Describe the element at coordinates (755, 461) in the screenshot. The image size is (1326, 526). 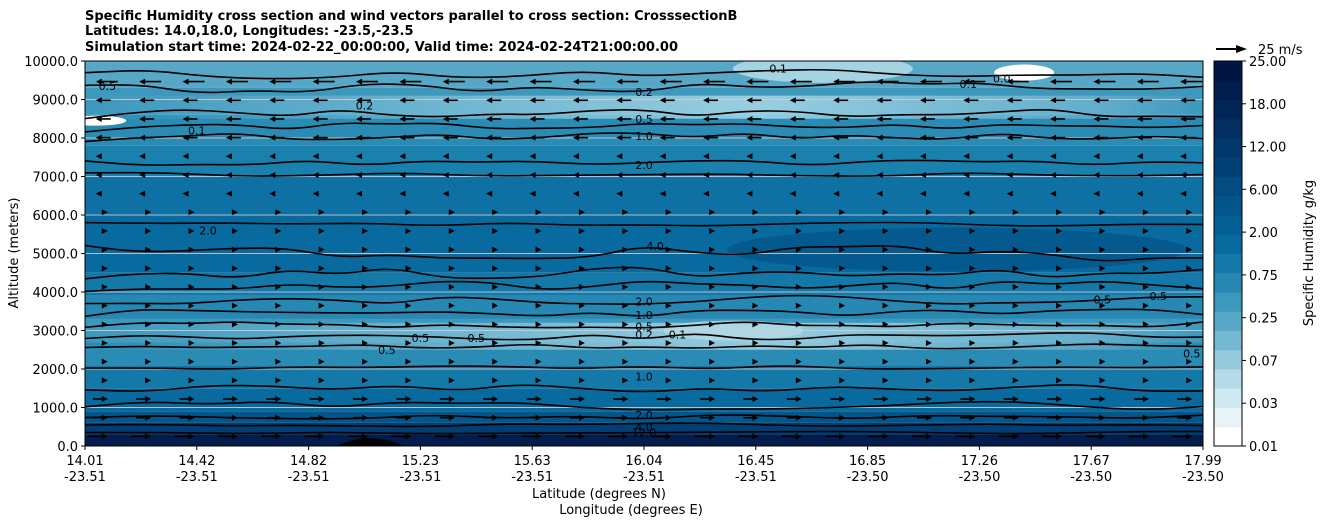
I see `x-tick-label-lat: 16.45` at that location.